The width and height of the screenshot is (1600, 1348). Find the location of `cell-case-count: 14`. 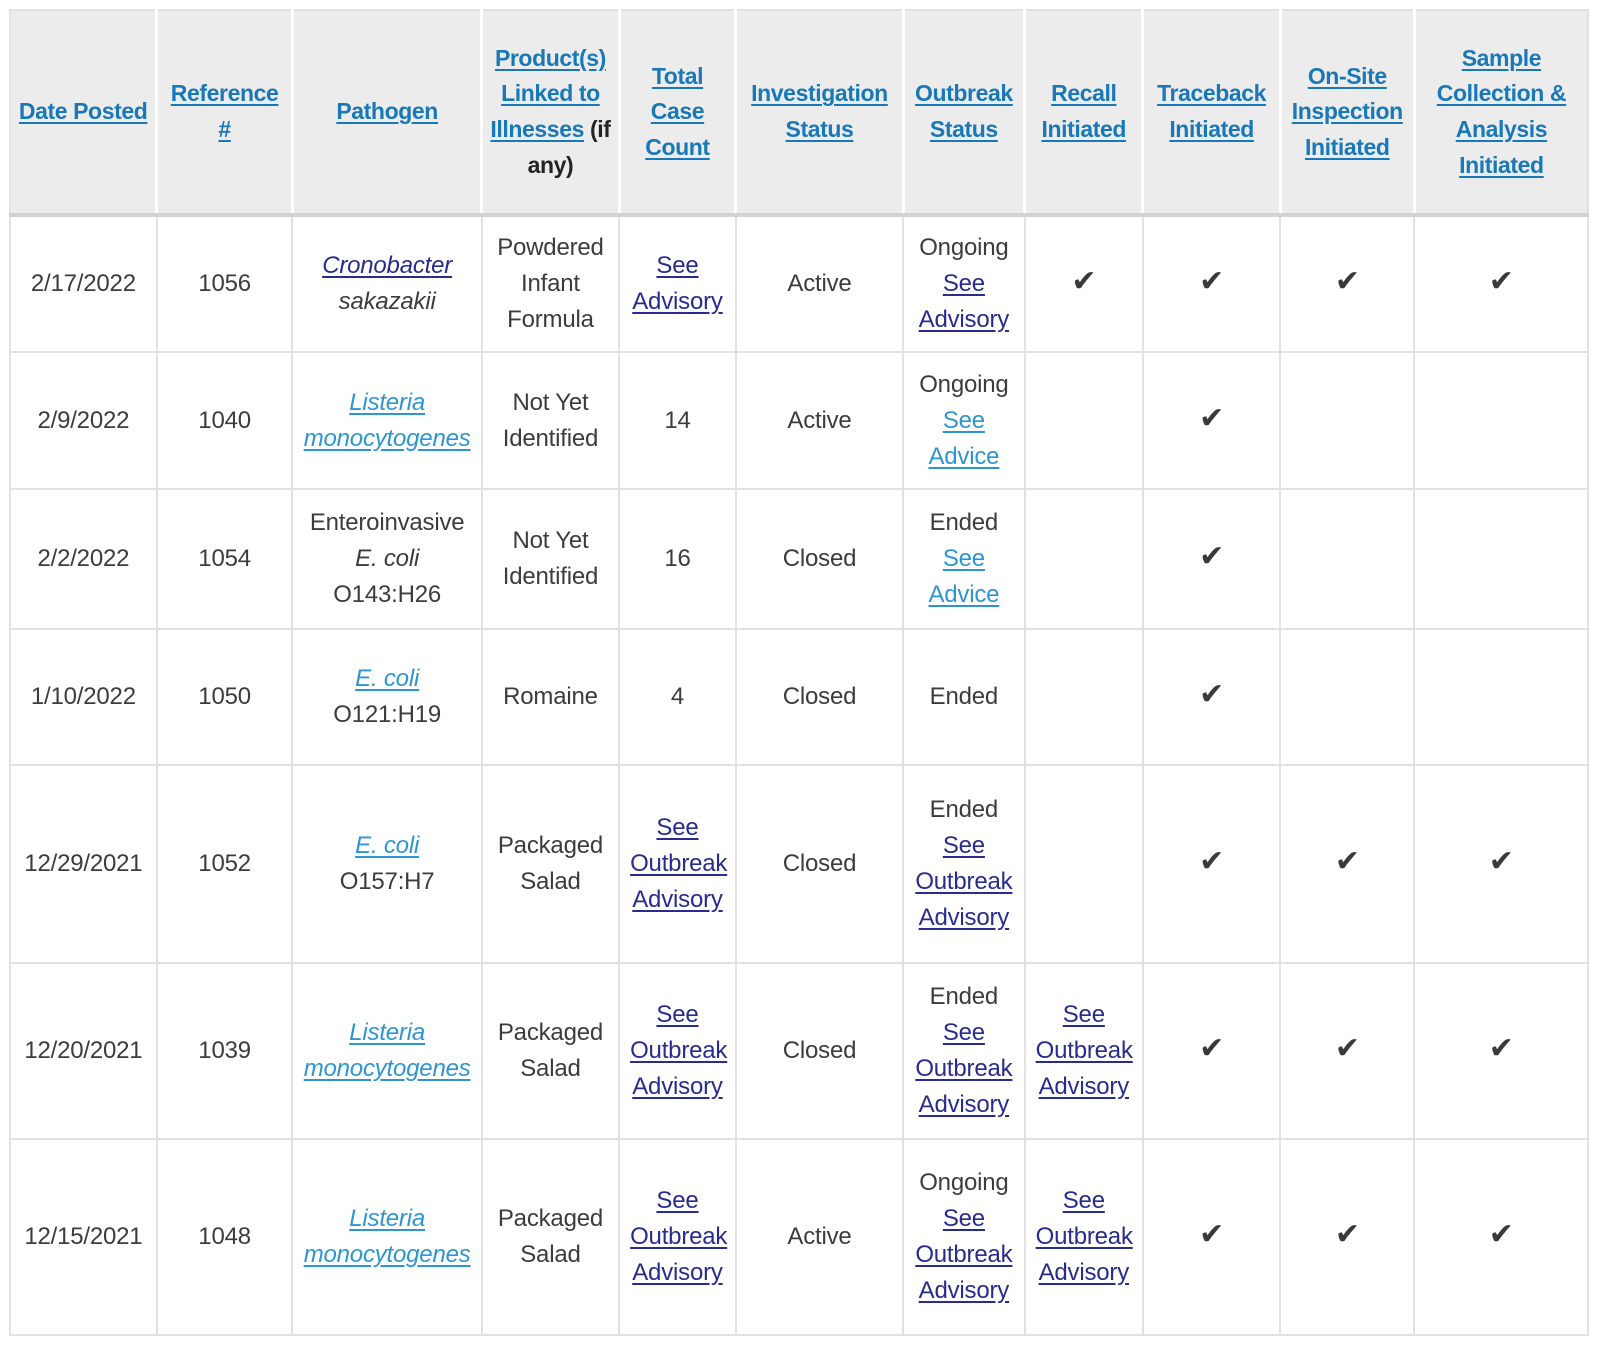

cell-case-count: 14 is located at coordinates (677, 420).